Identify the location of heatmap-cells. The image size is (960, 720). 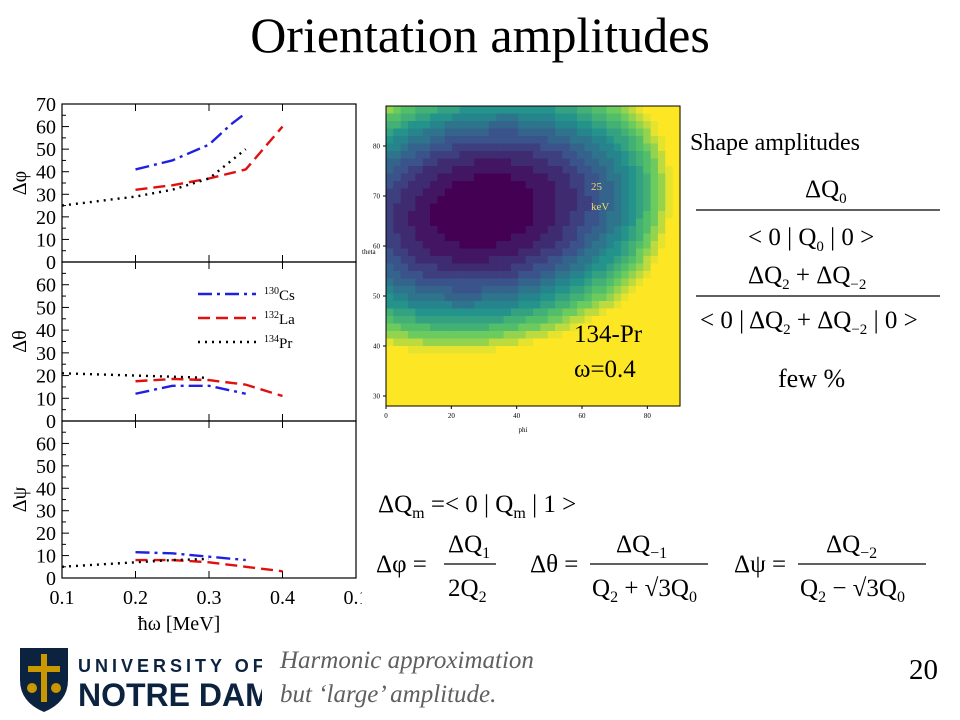
(533, 256).